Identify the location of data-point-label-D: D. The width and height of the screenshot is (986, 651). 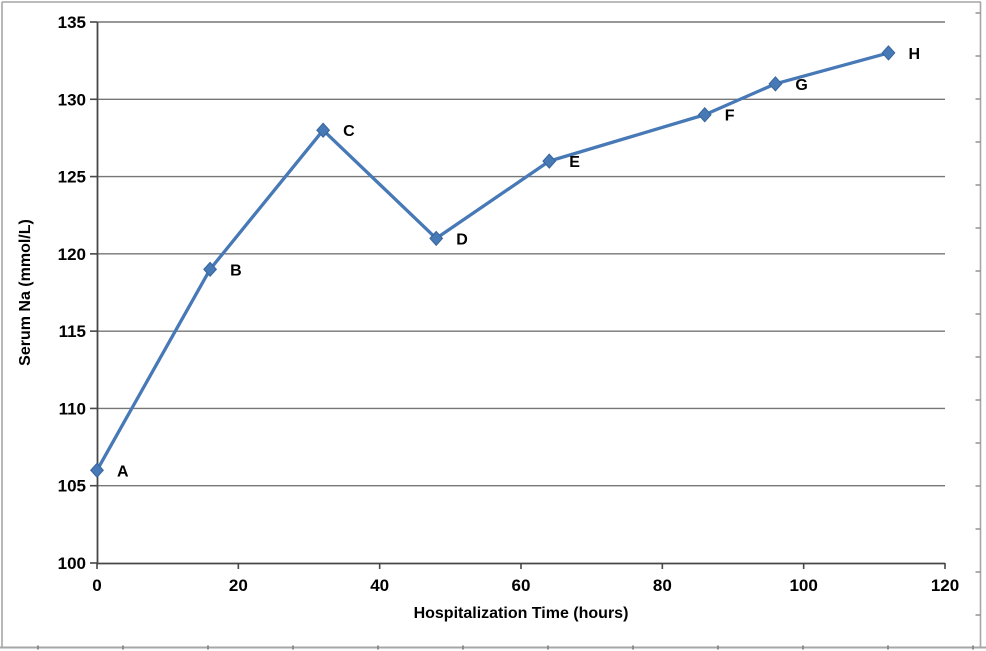
(462, 239).